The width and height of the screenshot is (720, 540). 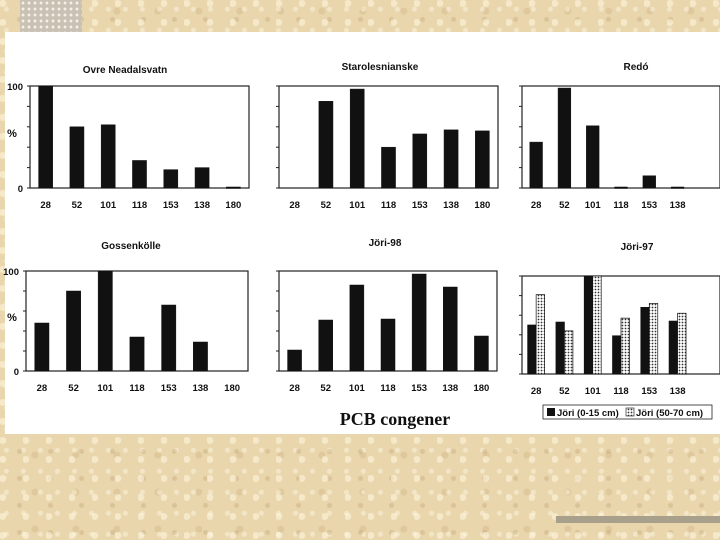 What do you see at coordinates (637, 247) in the screenshot?
I see `chart-title: Jöri-97` at bounding box center [637, 247].